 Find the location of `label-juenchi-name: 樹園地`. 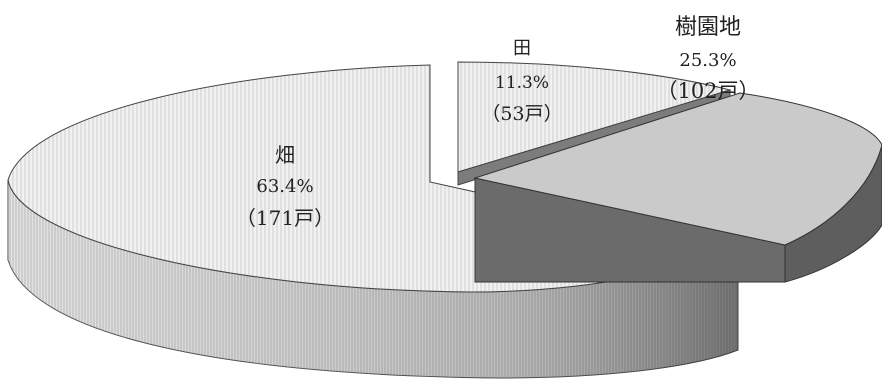

label-juenchi-name: 樹園地 is located at coordinates (708, 27).